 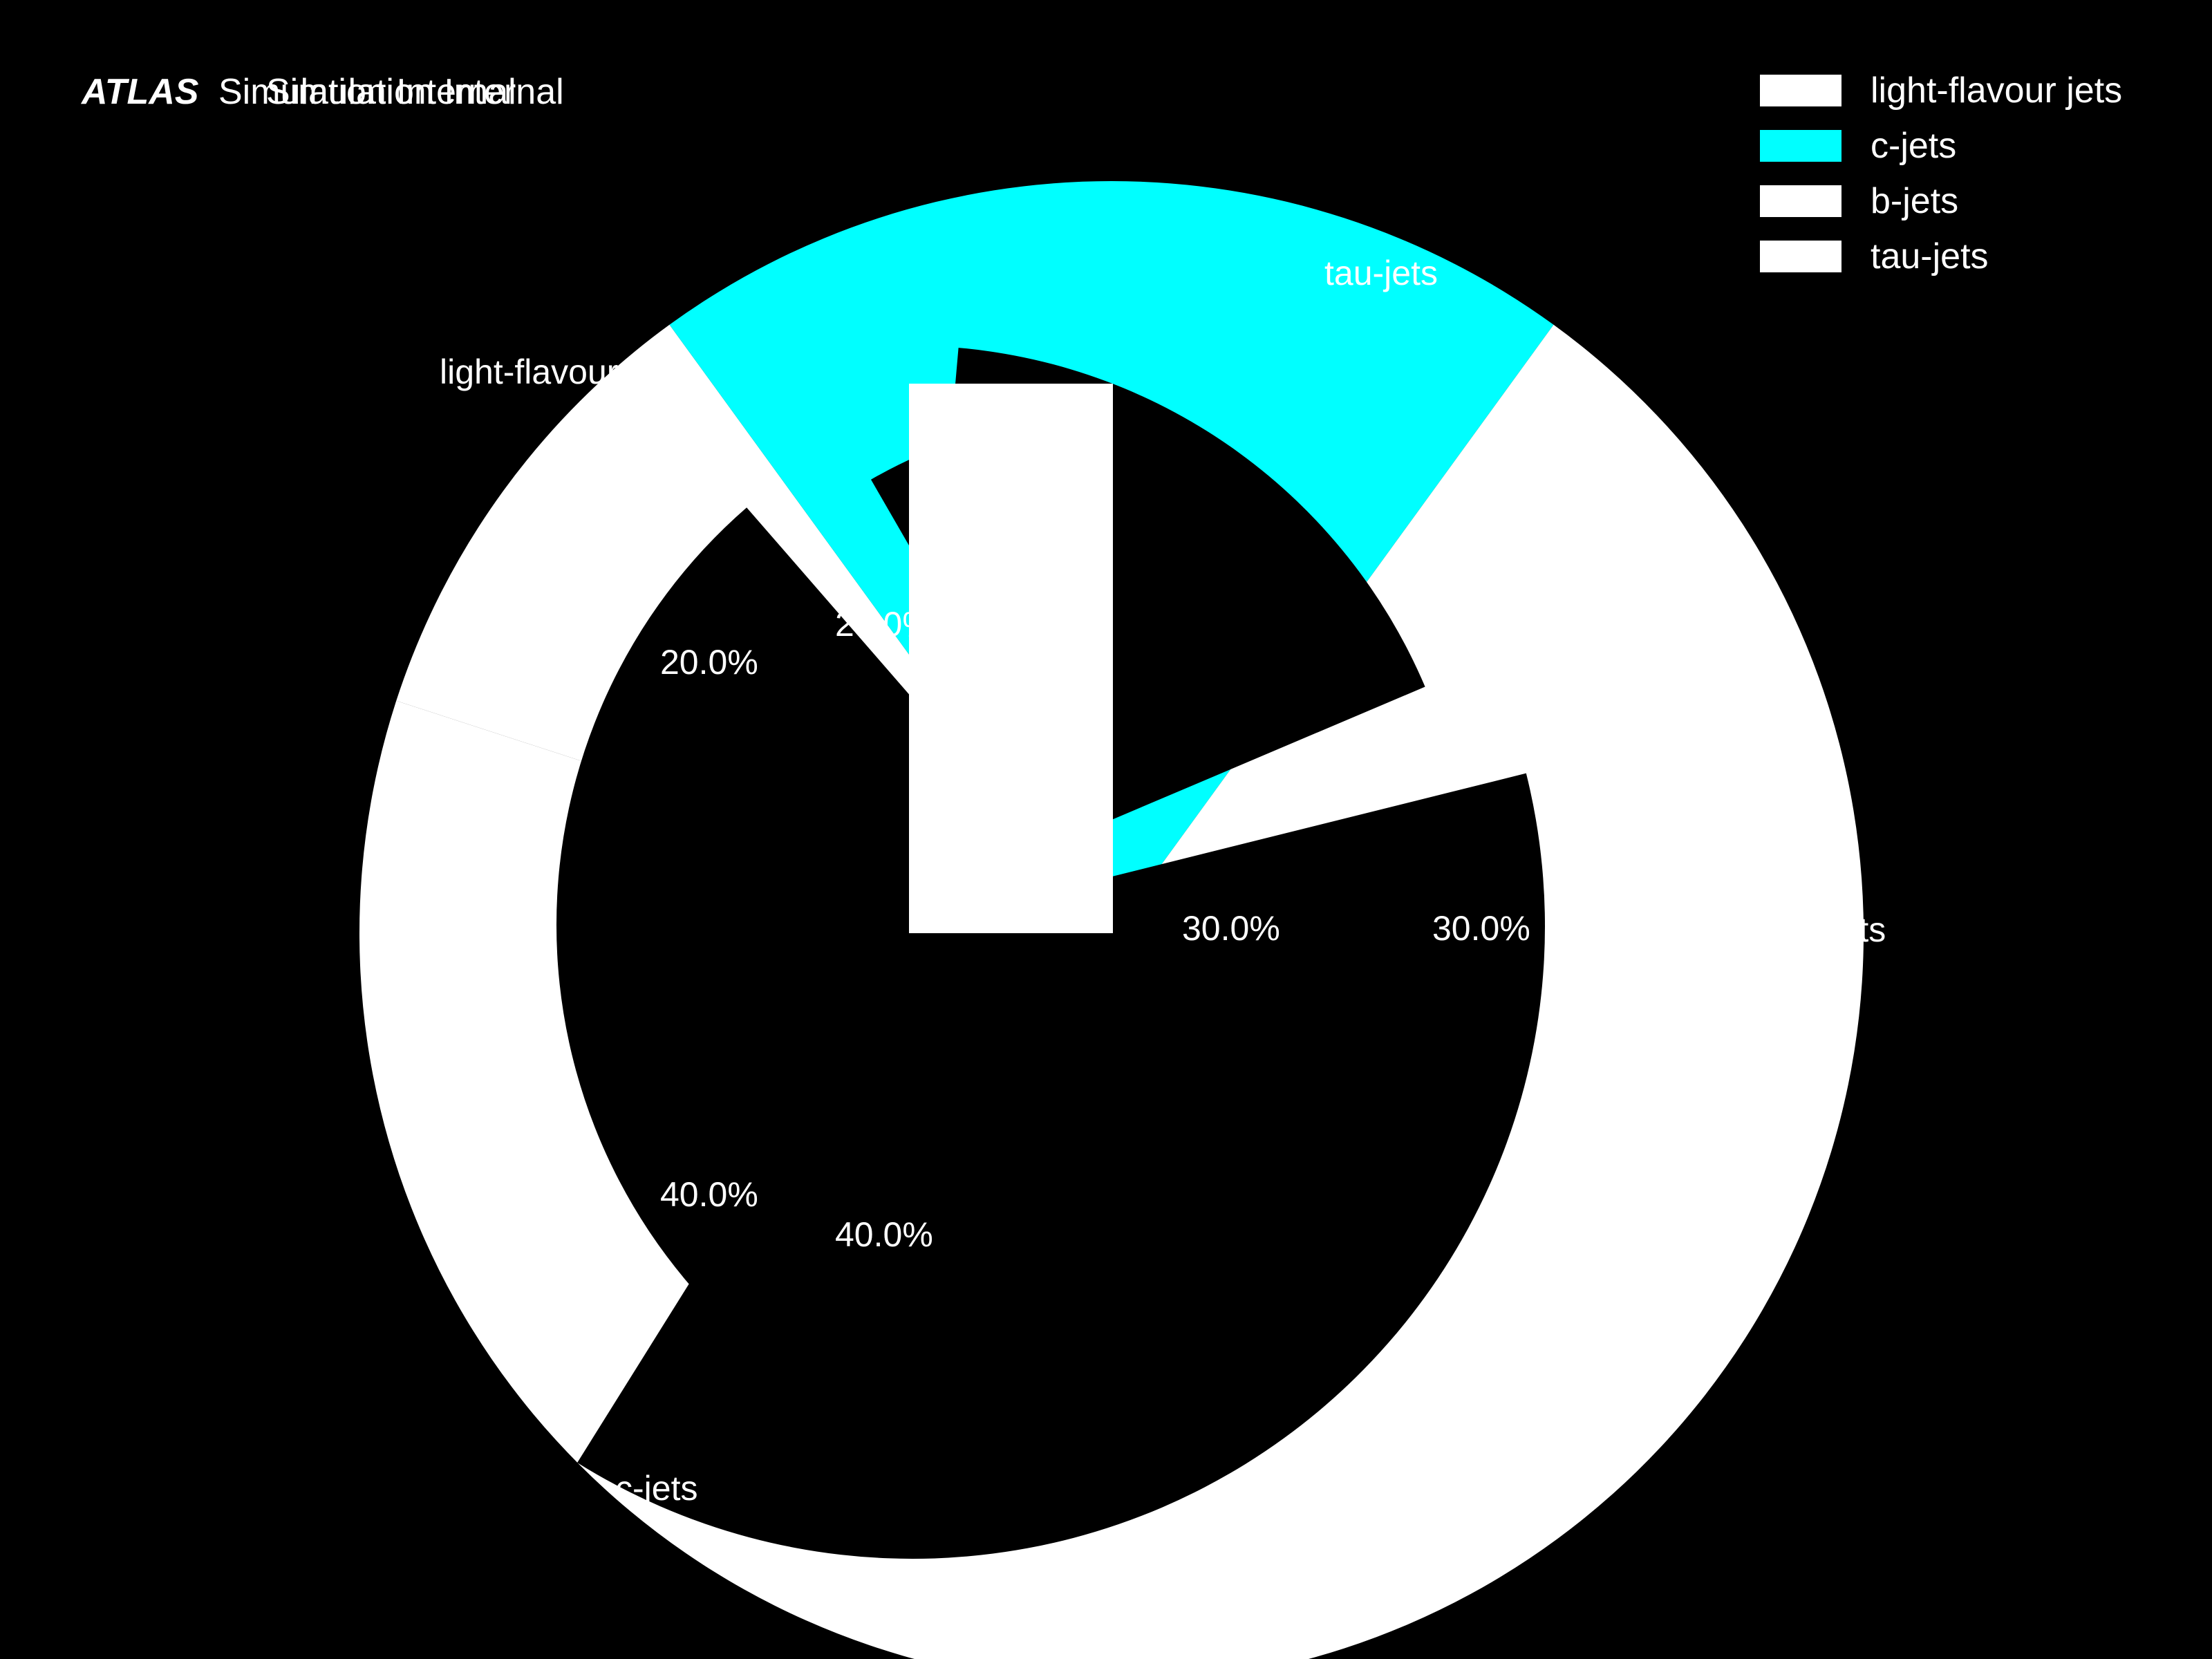 What do you see at coordinates (1801, 90) in the screenshot?
I see `legend-swatch-light-flavour-jets` at bounding box center [1801, 90].